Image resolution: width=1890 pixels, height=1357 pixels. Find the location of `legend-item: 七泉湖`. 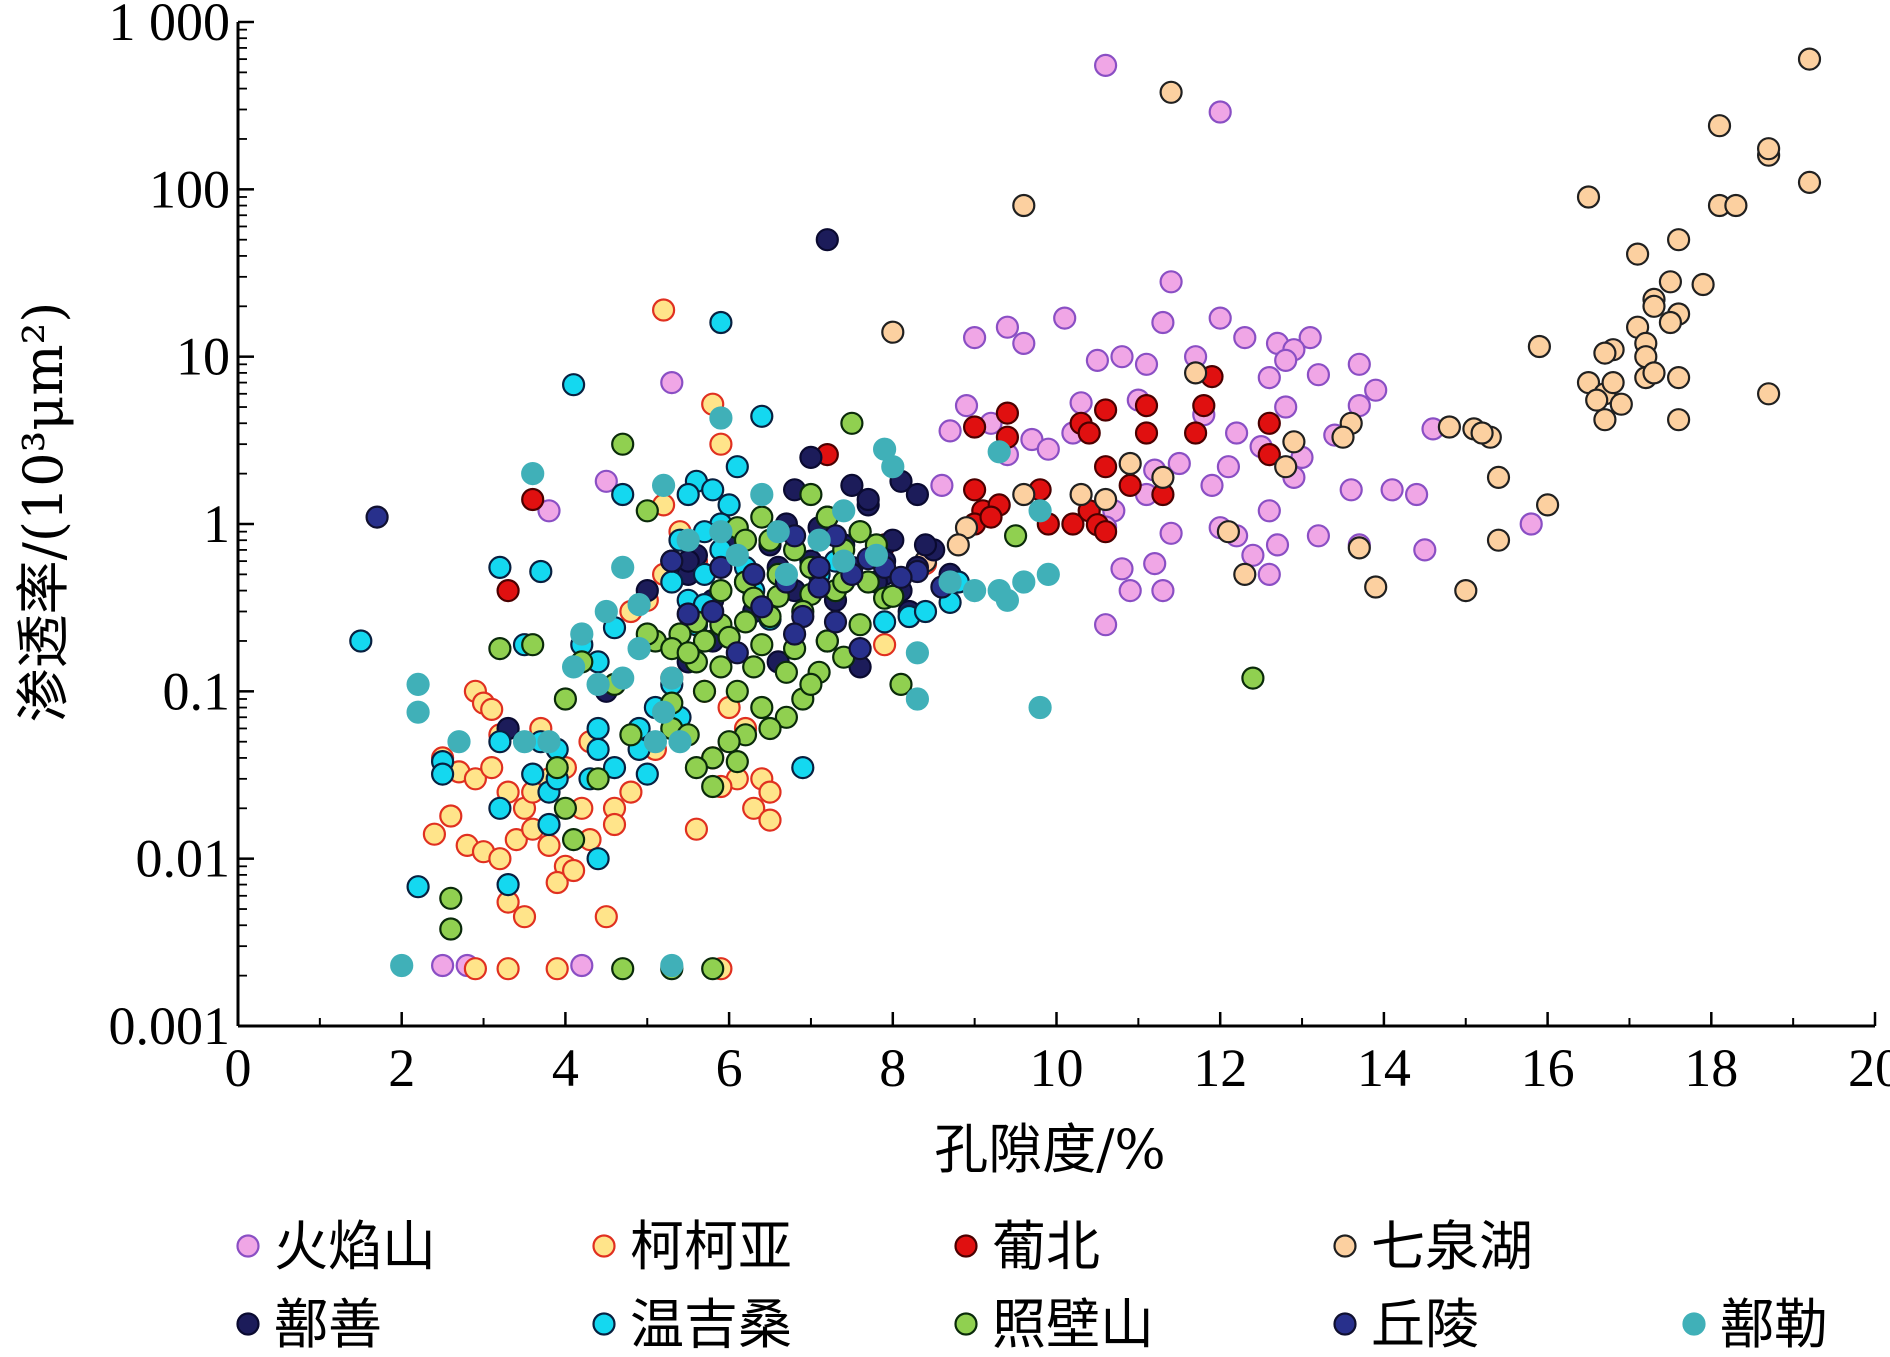

legend-item: 七泉湖 is located at coordinates (1433, 1246).